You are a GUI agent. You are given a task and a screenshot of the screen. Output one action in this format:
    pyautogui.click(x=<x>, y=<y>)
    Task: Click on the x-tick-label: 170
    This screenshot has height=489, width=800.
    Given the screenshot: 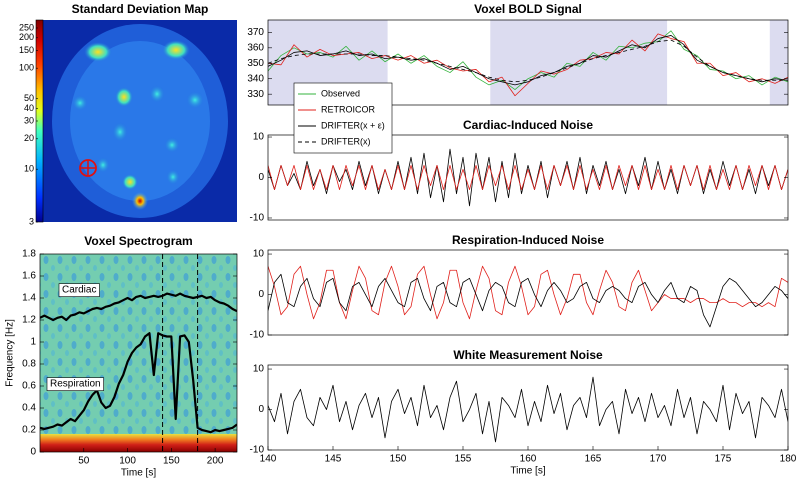 What is the action you would take?
    pyautogui.click(x=658, y=459)
    